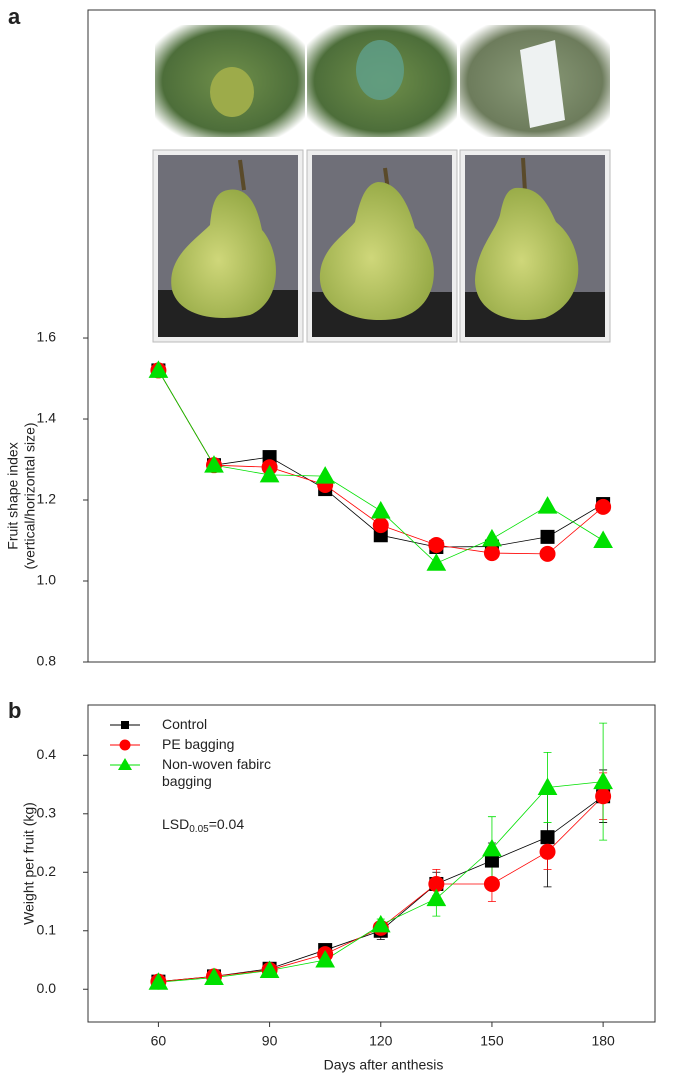 The height and width of the screenshot is (1073, 685). I want to click on y-tick-label: 0.1, so click(47, 929).